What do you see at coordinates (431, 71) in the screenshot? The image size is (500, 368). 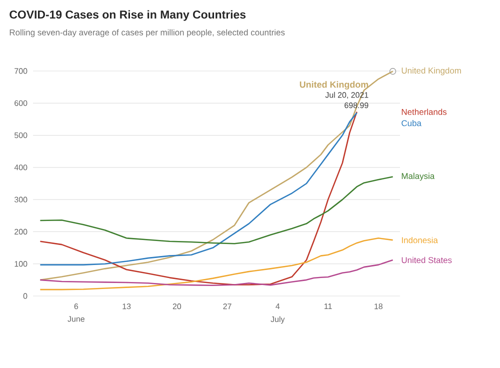 I see `series-label: United Kingdom` at bounding box center [431, 71].